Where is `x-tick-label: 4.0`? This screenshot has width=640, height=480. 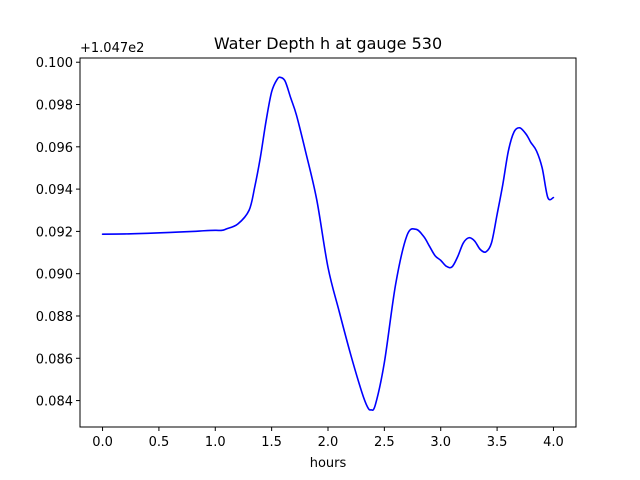
x-tick-label: 4.0 is located at coordinates (553, 442).